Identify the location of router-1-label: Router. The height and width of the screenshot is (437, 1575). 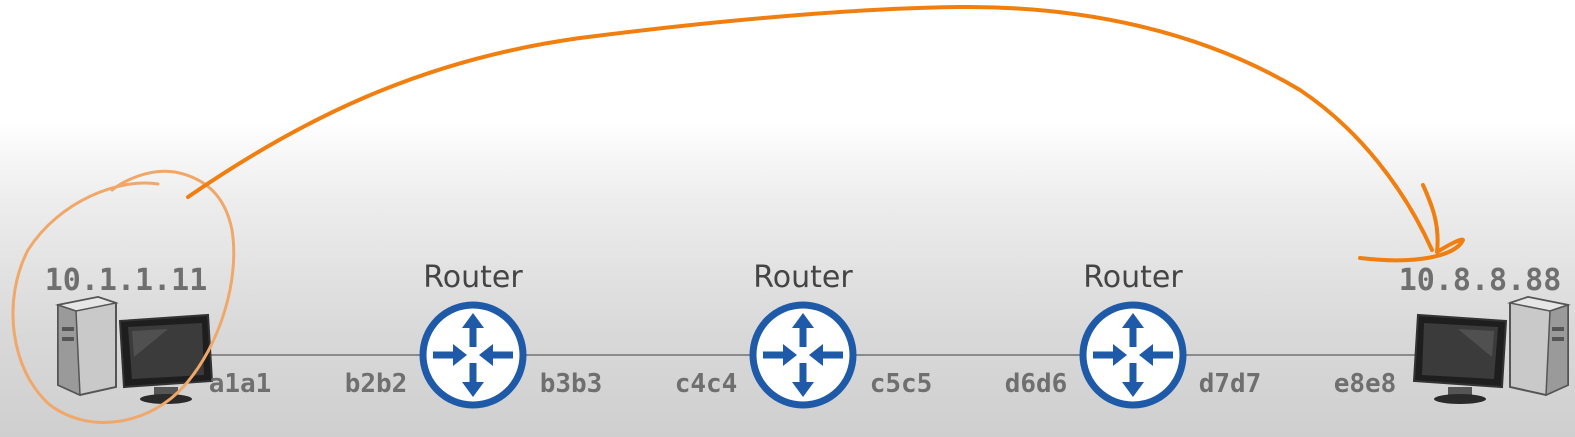
(473, 277).